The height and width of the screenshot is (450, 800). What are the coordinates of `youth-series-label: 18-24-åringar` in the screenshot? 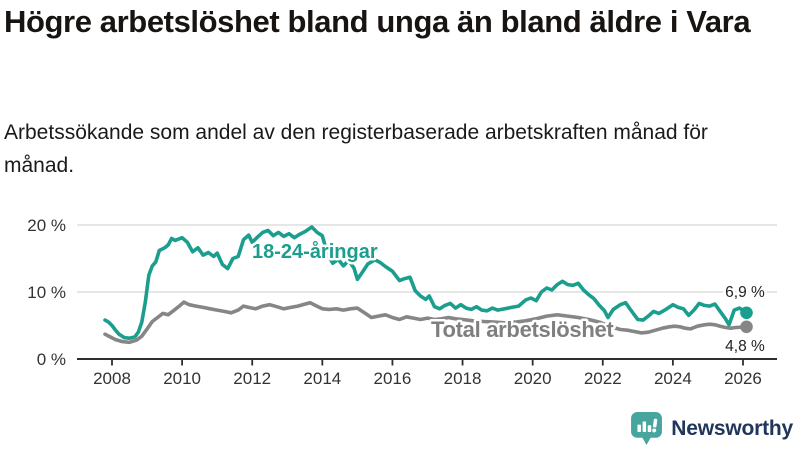 It's located at (315, 251).